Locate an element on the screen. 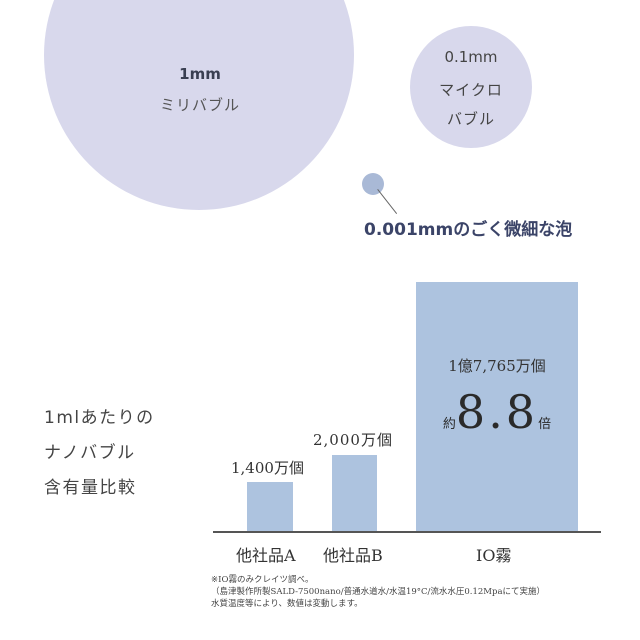 This screenshot has height=640, width=640. microbubble-size: 0.1mm is located at coordinates (471, 57).